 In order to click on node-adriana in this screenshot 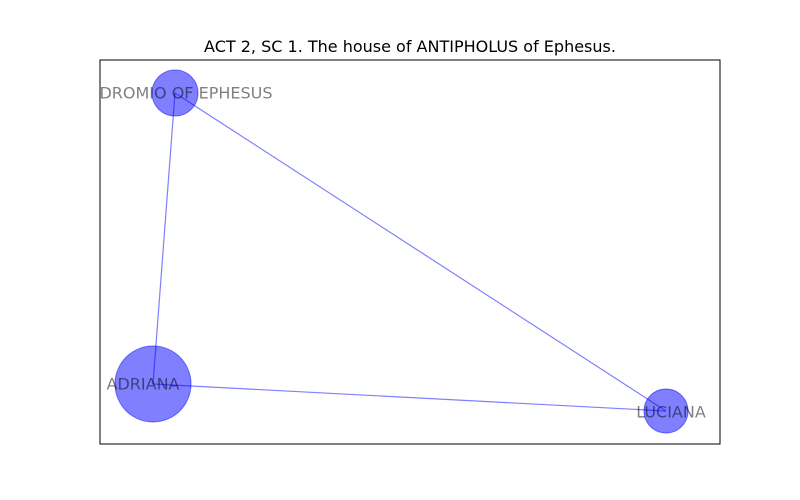, I will do `click(153, 384)`.